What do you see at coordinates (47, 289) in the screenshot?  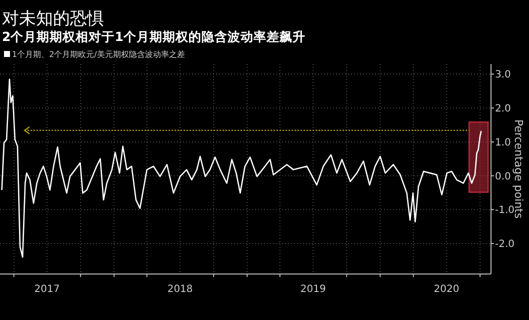 I see `x-tick-label: 2017` at bounding box center [47, 289].